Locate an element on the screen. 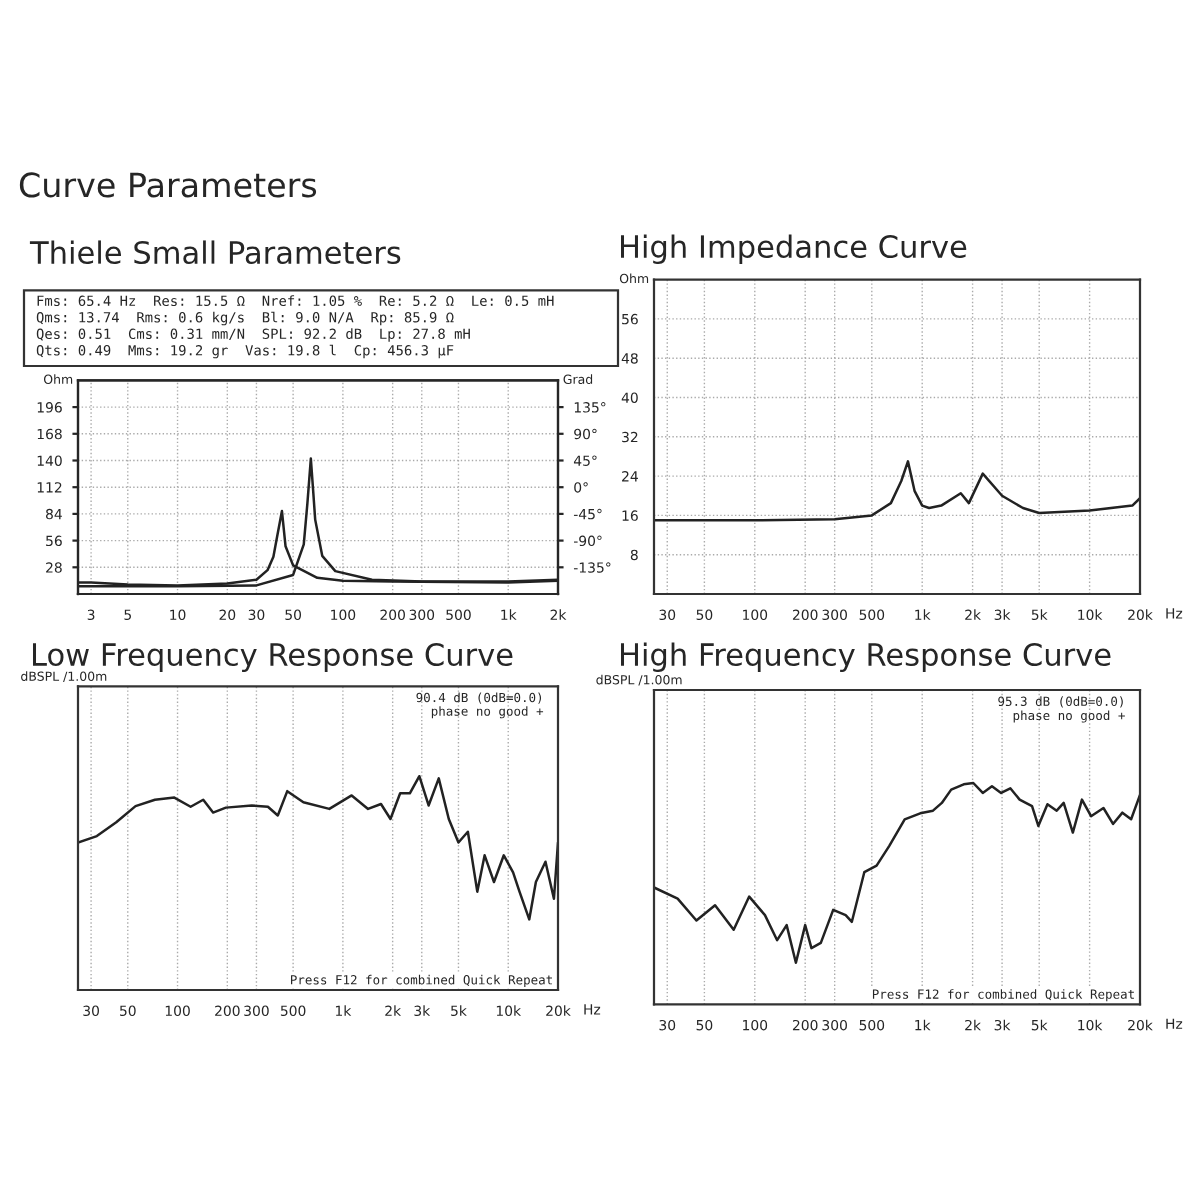 This screenshot has height=1200, width=1200. chart-title: Low Frequency Response Curve is located at coordinates (273, 657).